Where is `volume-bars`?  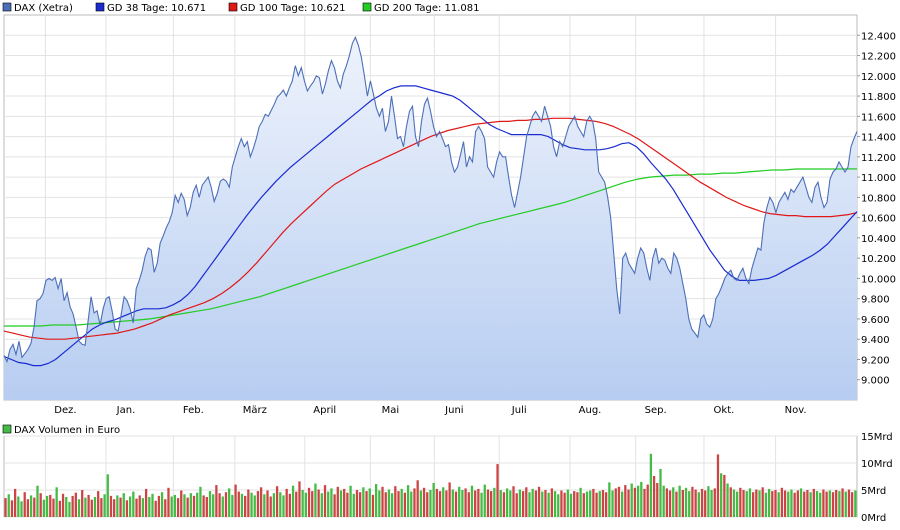
volume-bars is located at coordinates (430, 485).